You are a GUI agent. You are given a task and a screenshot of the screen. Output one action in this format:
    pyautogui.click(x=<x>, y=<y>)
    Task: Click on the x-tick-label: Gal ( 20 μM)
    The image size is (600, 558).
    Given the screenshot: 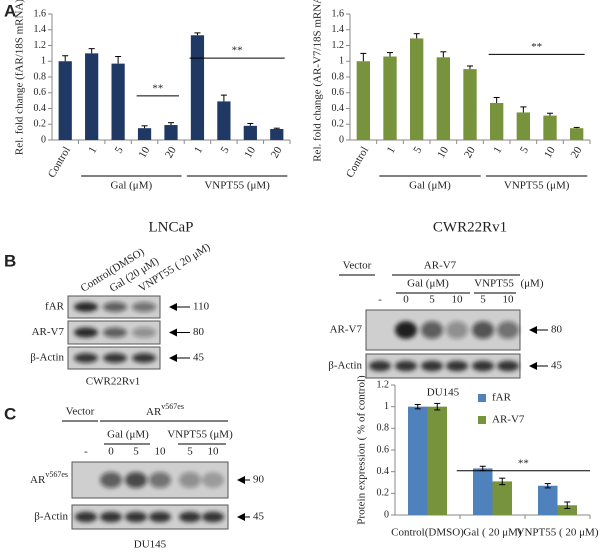 What is the action you would take?
    pyautogui.click(x=492, y=533)
    